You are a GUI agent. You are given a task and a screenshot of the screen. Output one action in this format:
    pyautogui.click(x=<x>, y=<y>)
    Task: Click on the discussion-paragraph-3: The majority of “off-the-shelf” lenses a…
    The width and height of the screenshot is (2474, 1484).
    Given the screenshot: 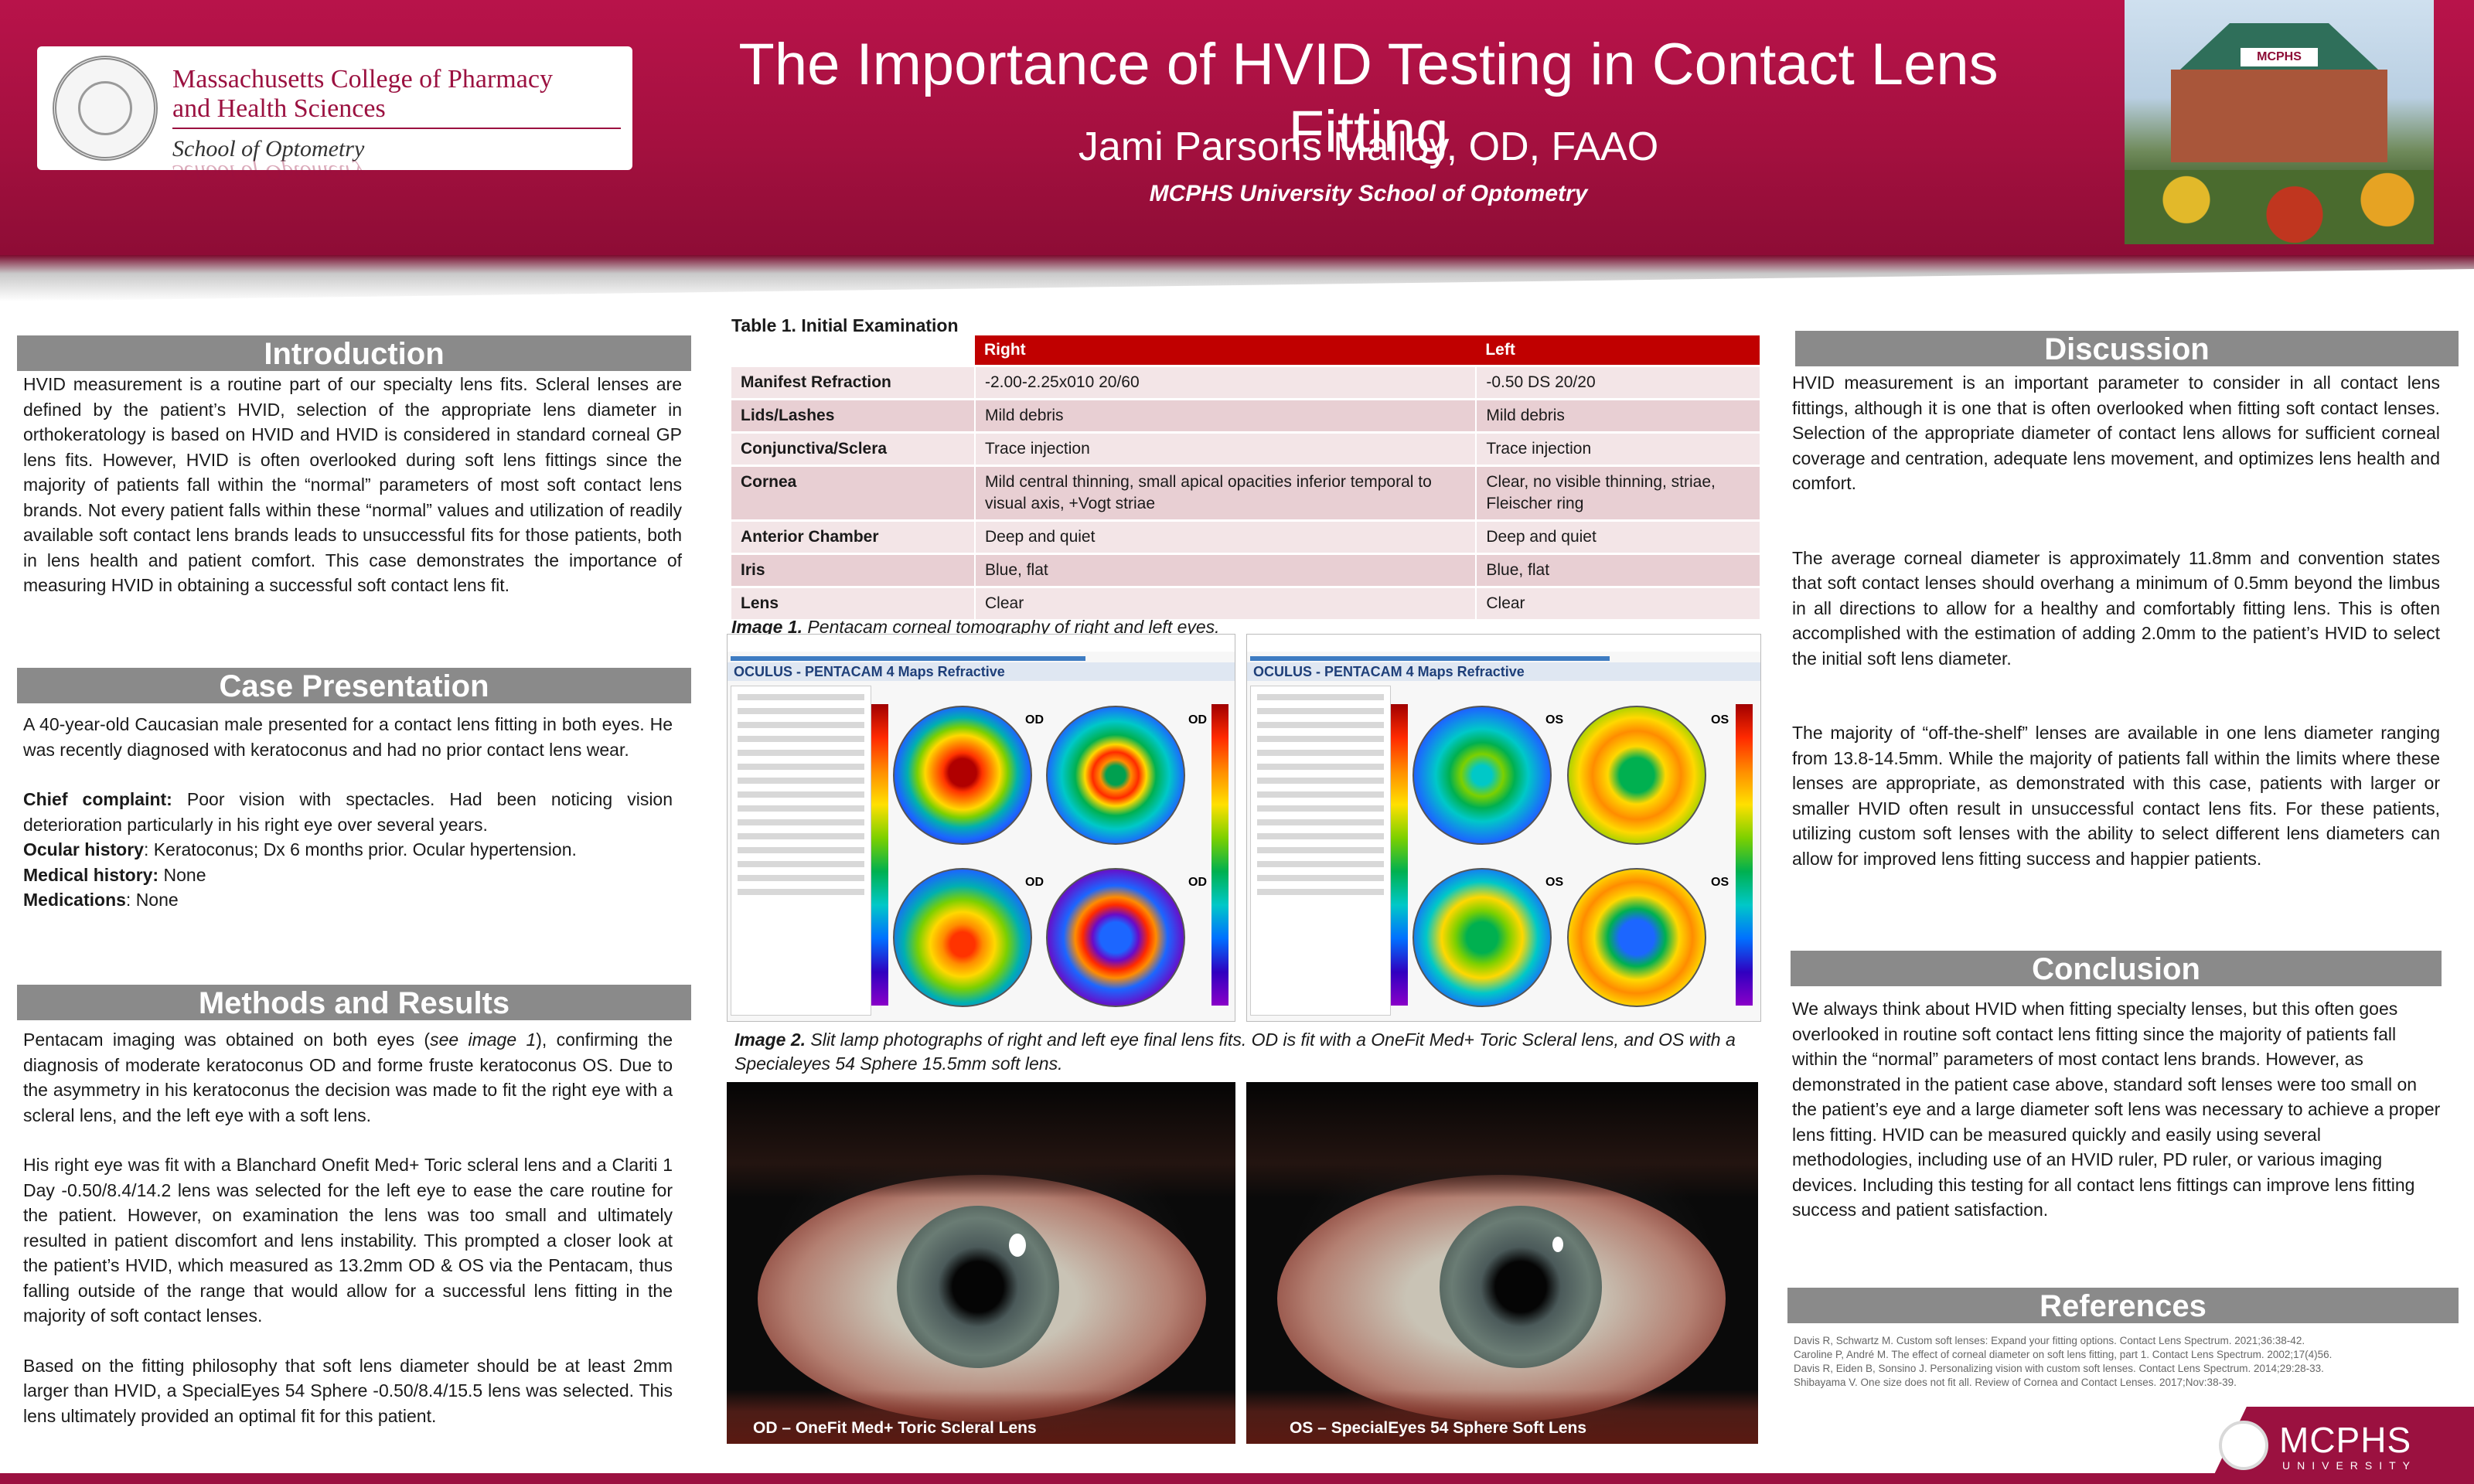 What is the action you would take?
    pyautogui.click(x=2116, y=796)
    